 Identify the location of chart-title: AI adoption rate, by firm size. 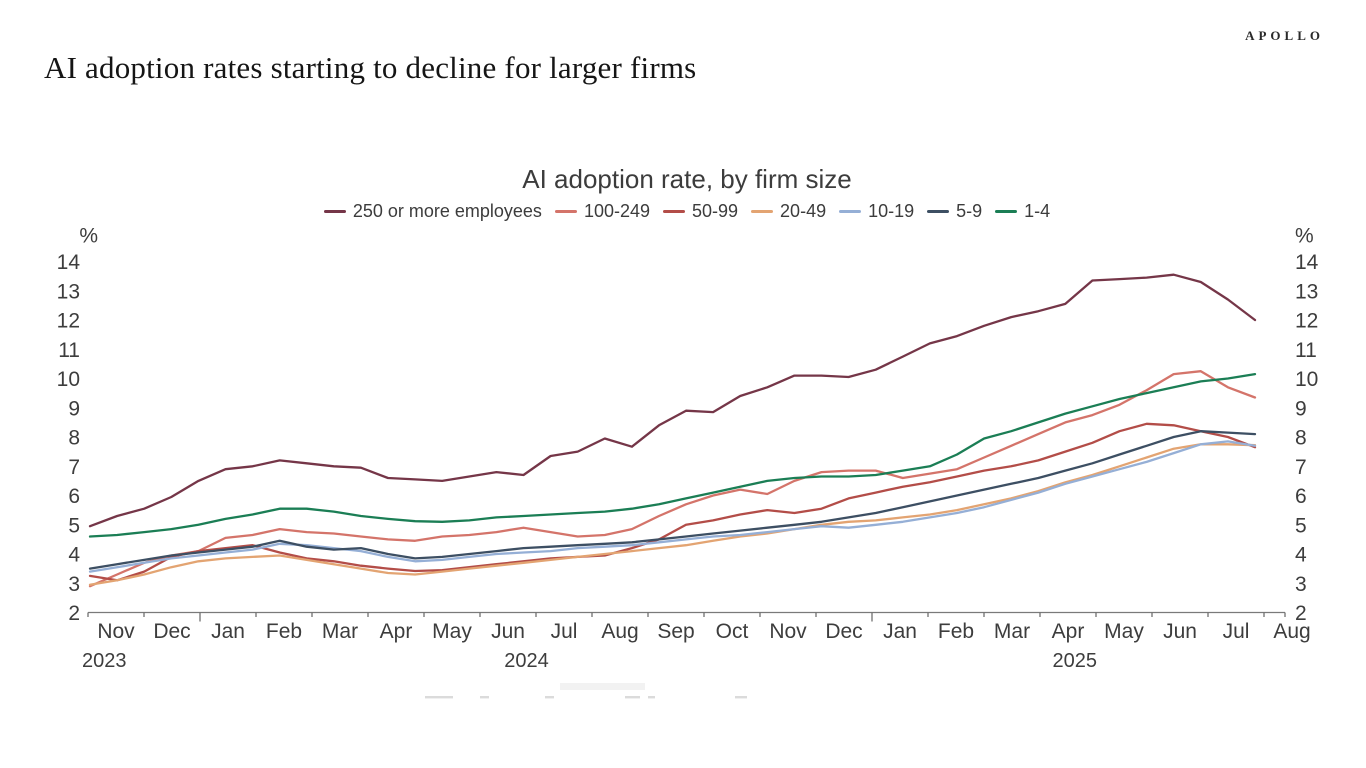
(687, 179).